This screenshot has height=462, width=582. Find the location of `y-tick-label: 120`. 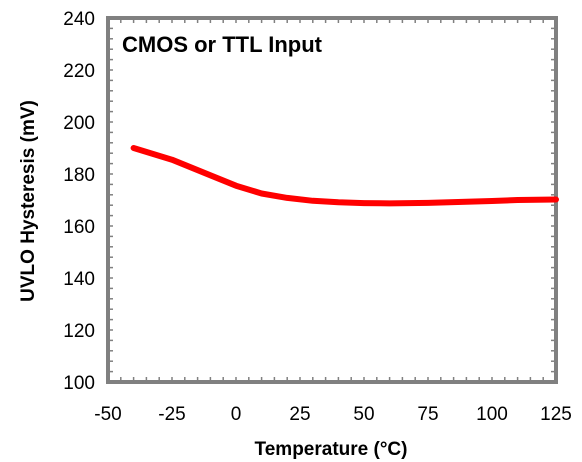

y-tick-label: 120 is located at coordinates (79, 331).